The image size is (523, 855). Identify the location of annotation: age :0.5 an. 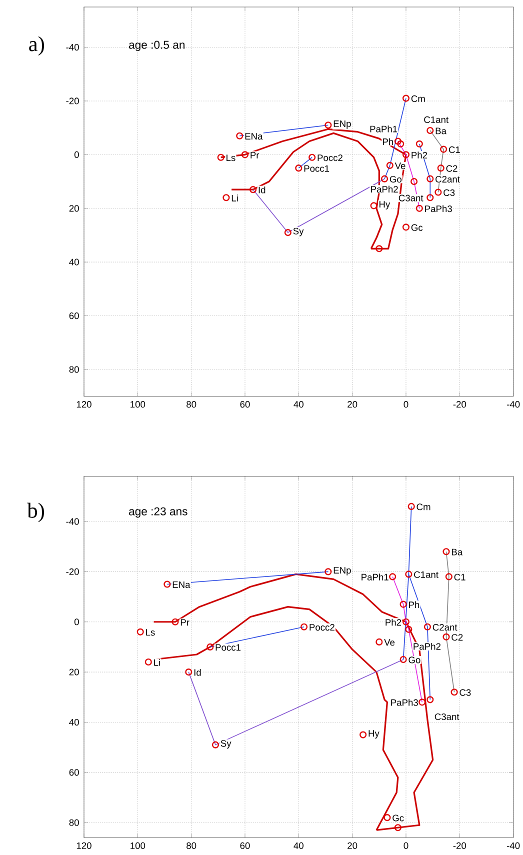
(156, 46).